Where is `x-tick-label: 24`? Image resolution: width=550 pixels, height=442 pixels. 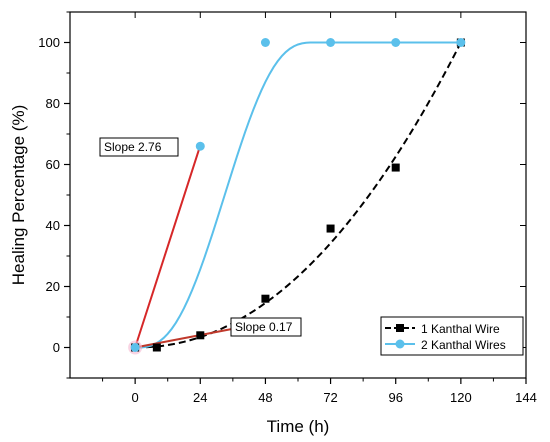
x-tick-label: 24 is located at coordinates (200, 397).